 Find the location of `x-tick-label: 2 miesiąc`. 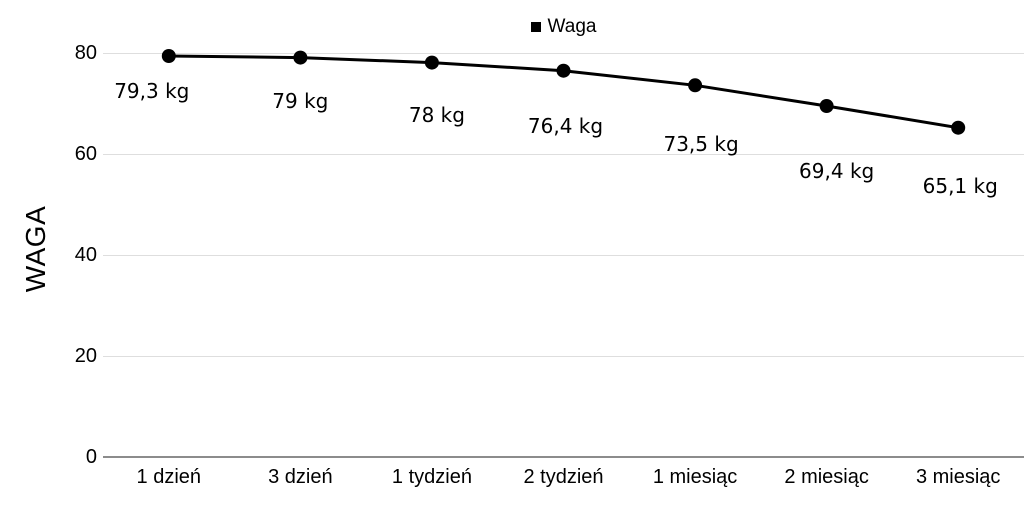

x-tick-label: 2 miesiąc is located at coordinates (826, 477).